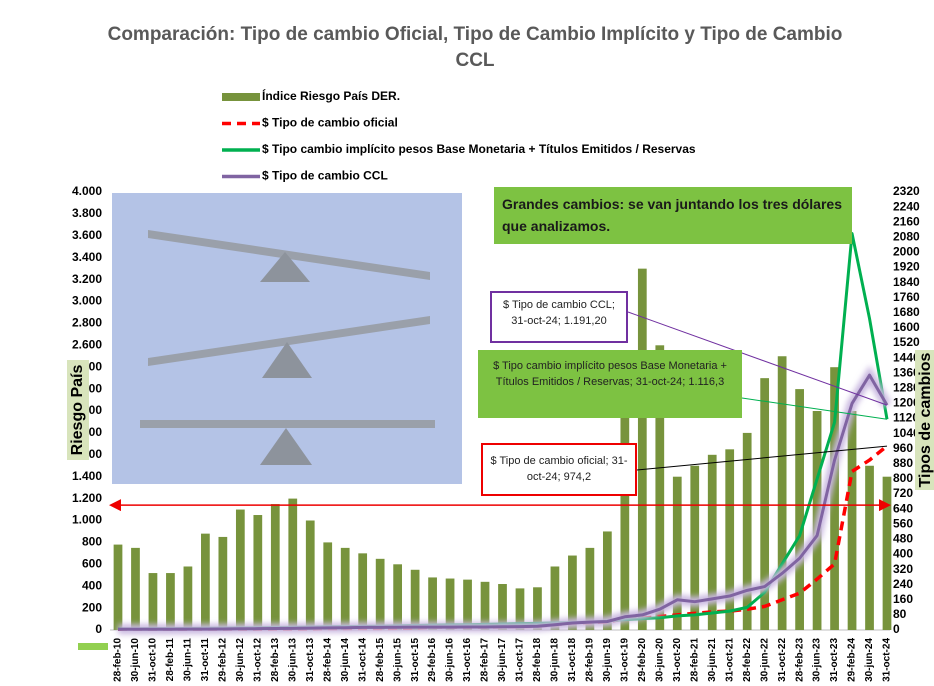 Image resolution: width=934 pixels, height=686 pixels. I want to click on y2-axis-title: Tipos de cambios, so click(924, 420).